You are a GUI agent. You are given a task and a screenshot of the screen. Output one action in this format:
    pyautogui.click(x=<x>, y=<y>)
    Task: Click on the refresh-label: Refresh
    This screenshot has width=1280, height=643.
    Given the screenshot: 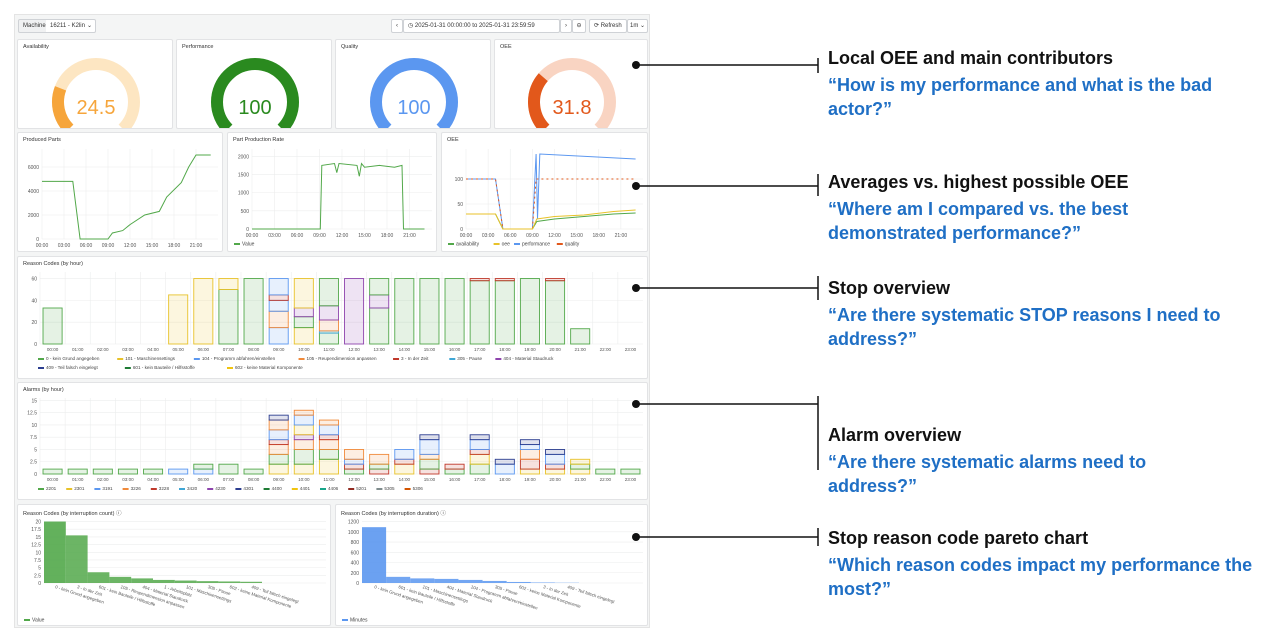 What is the action you would take?
    pyautogui.click(x=611, y=26)
    